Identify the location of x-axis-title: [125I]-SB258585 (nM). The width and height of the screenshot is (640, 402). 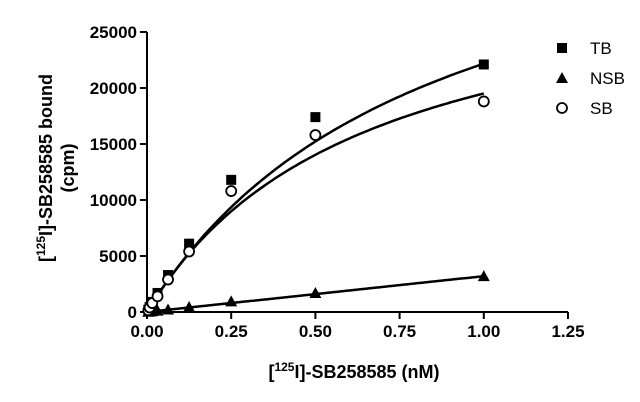
(353, 371).